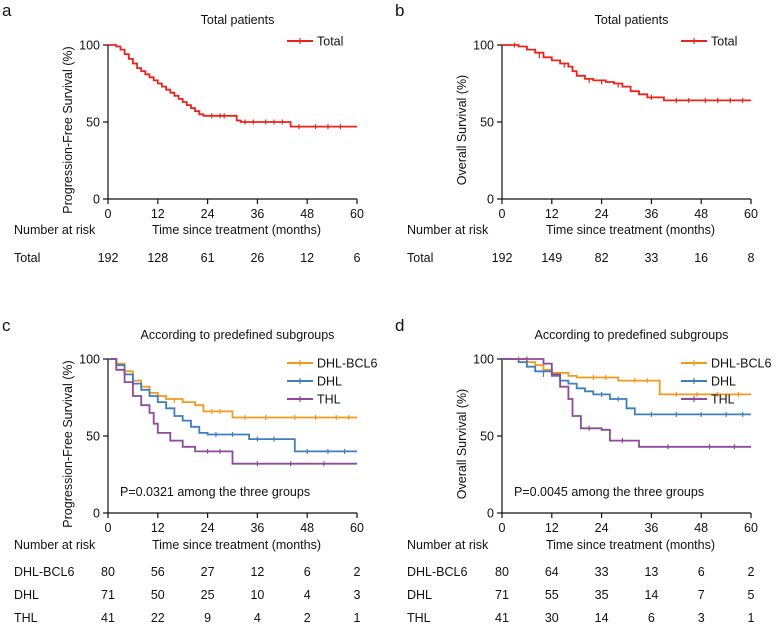 This screenshot has width=778, height=624. I want to click on risk-value: 27, so click(208, 572).